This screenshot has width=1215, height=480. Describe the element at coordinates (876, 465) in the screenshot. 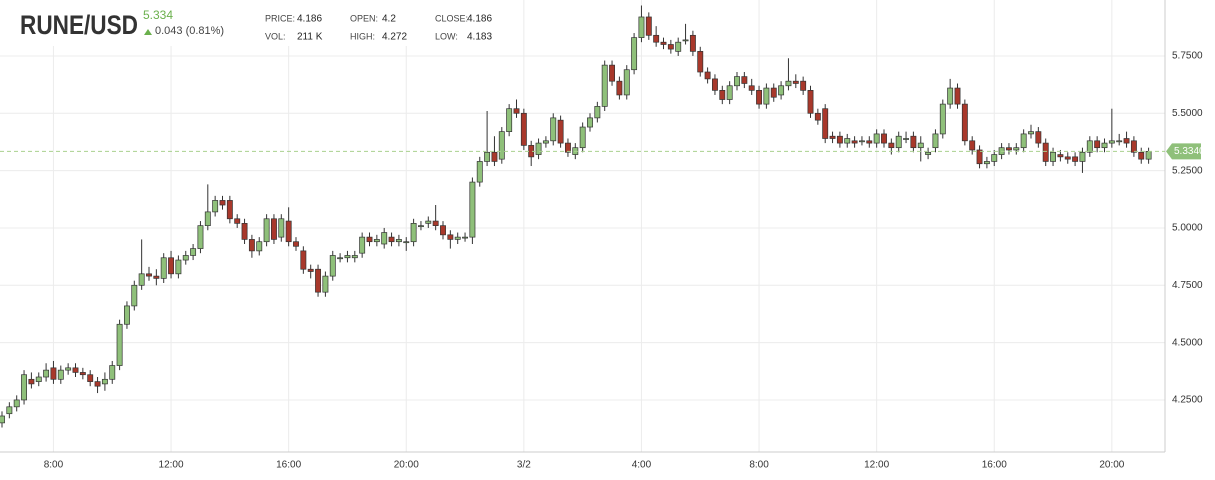

I see `x-tick-label: 12:00` at that location.